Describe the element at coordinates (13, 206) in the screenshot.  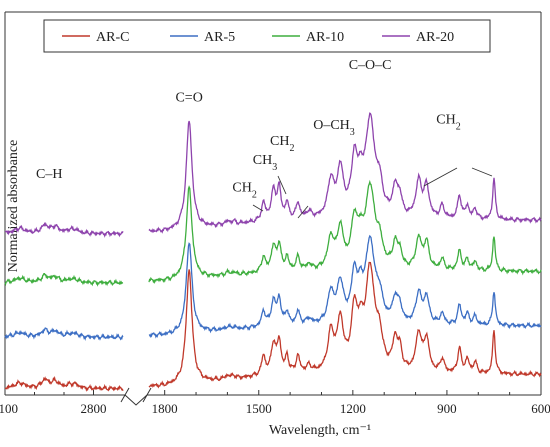
I see `y-axis-label: Normalized absorbance` at that location.